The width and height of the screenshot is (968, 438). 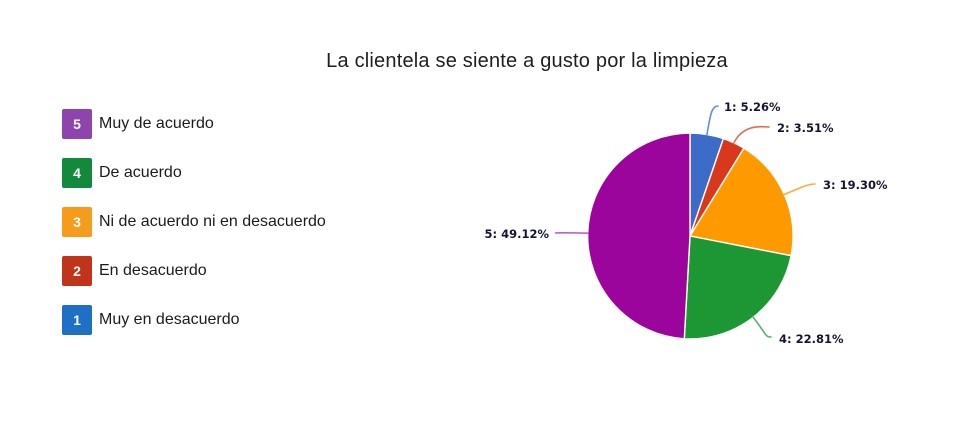 What do you see at coordinates (169, 319) in the screenshot?
I see `legend-item-label: Muy en desacuerdo` at bounding box center [169, 319].